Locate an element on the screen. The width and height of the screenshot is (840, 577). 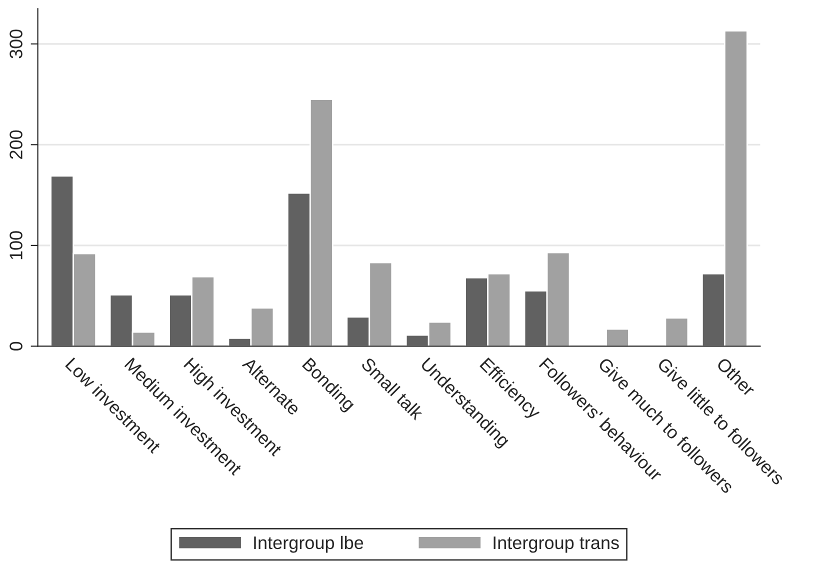
y-tick-label: 100 is located at coordinates (16, 245).